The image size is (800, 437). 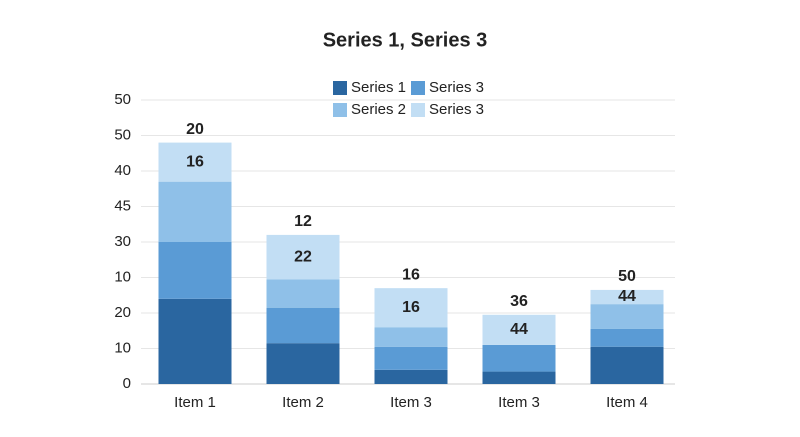 I want to click on chart-title: Series 1, Series 3, so click(x=405, y=40).